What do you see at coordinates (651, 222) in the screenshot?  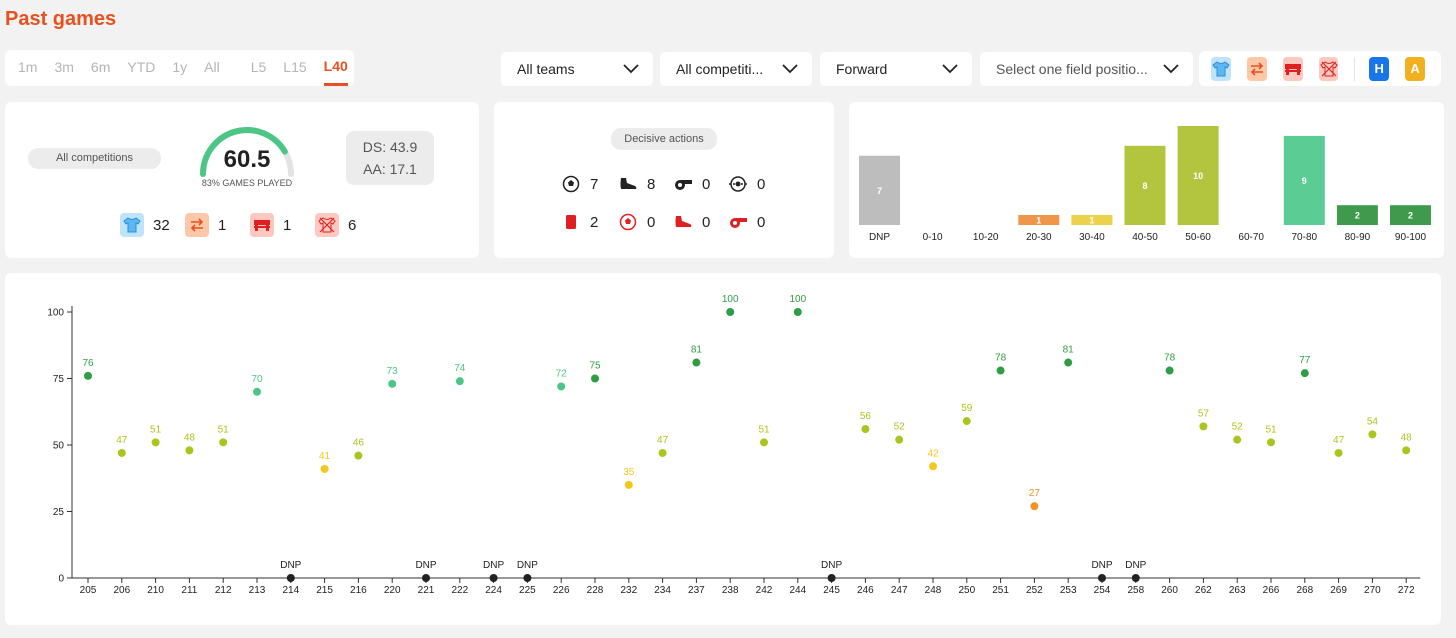 I see `own-goals-value: 0` at bounding box center [651, 222].